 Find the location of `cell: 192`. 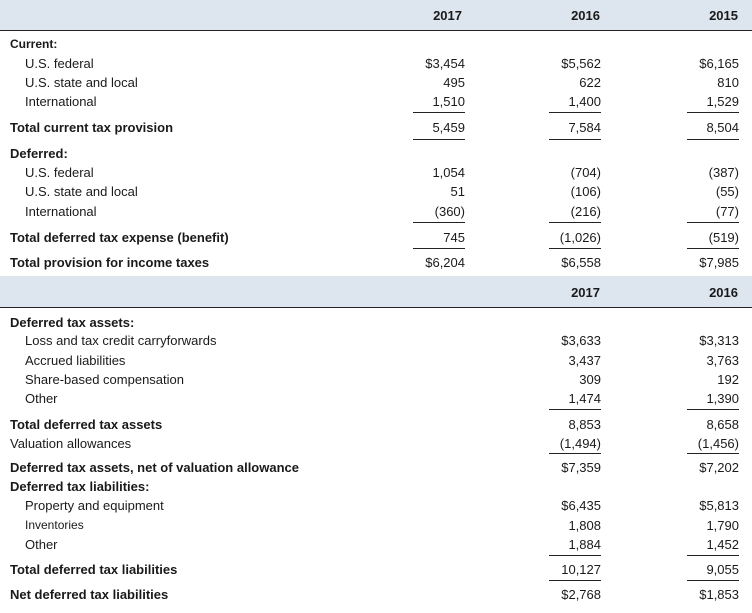

cell: 192 is located at coordinates (728, 379).